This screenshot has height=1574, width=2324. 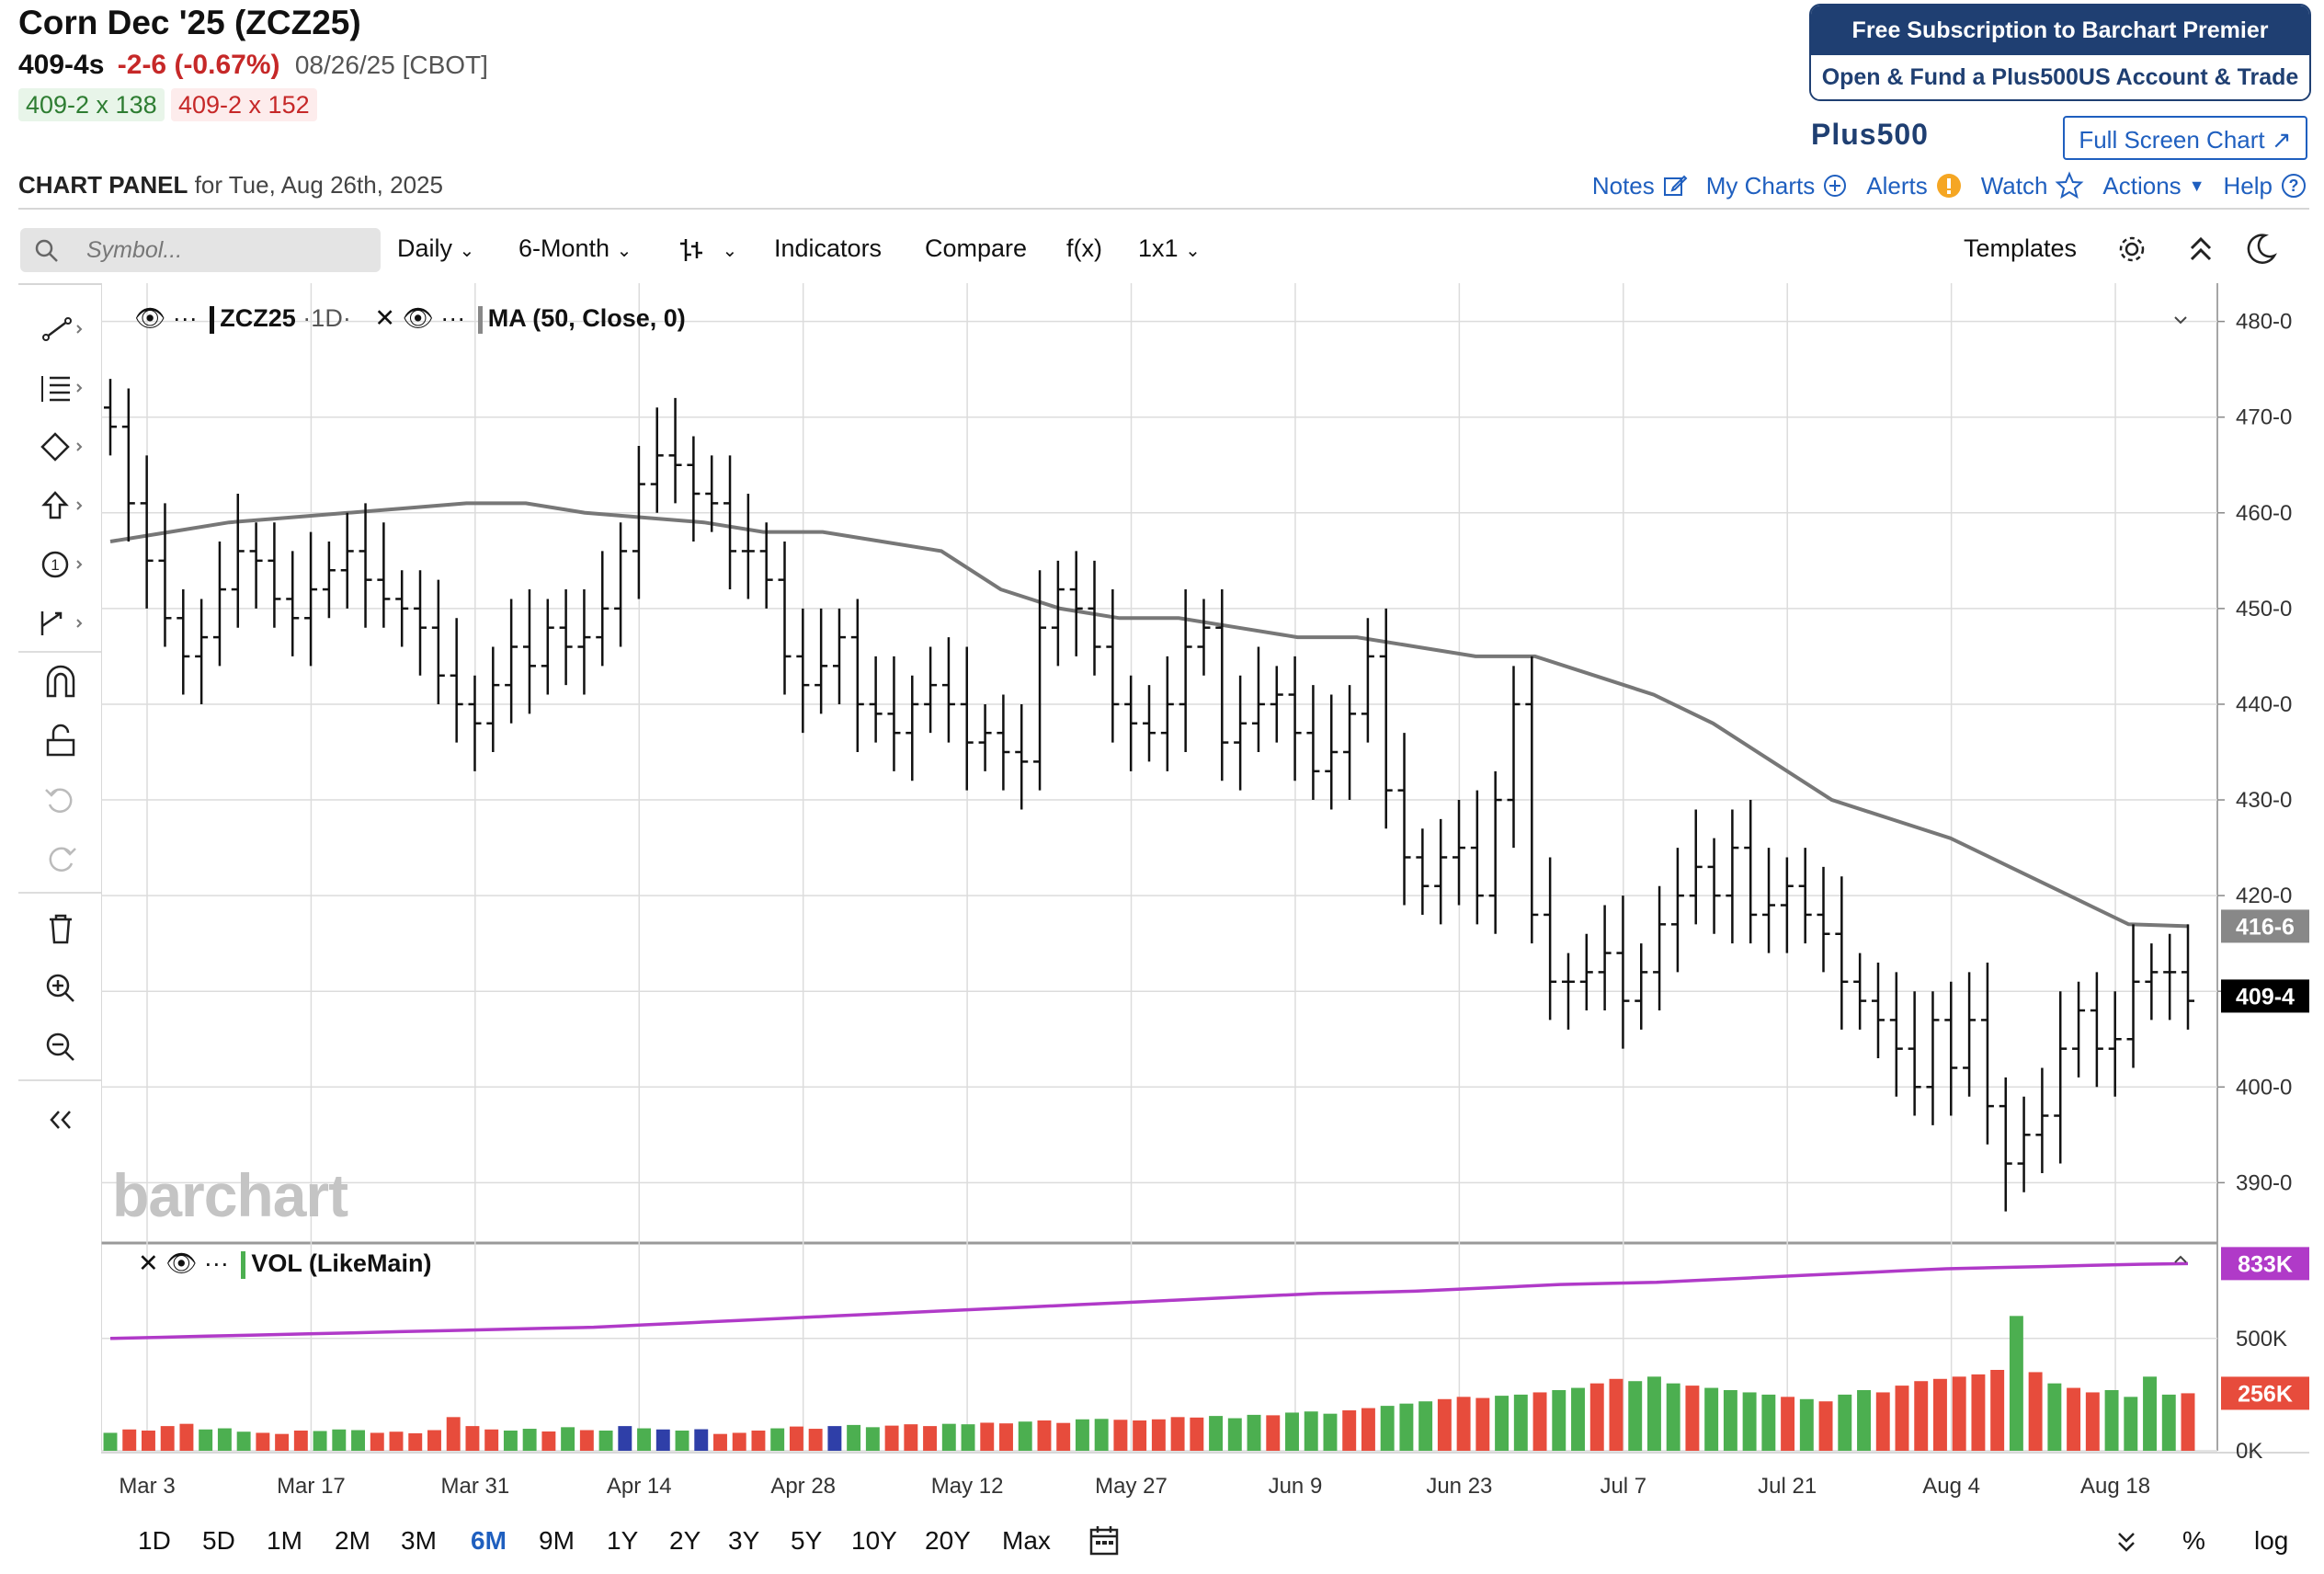 I want to click on compare-button: Compare, so click(x=977, y=248).